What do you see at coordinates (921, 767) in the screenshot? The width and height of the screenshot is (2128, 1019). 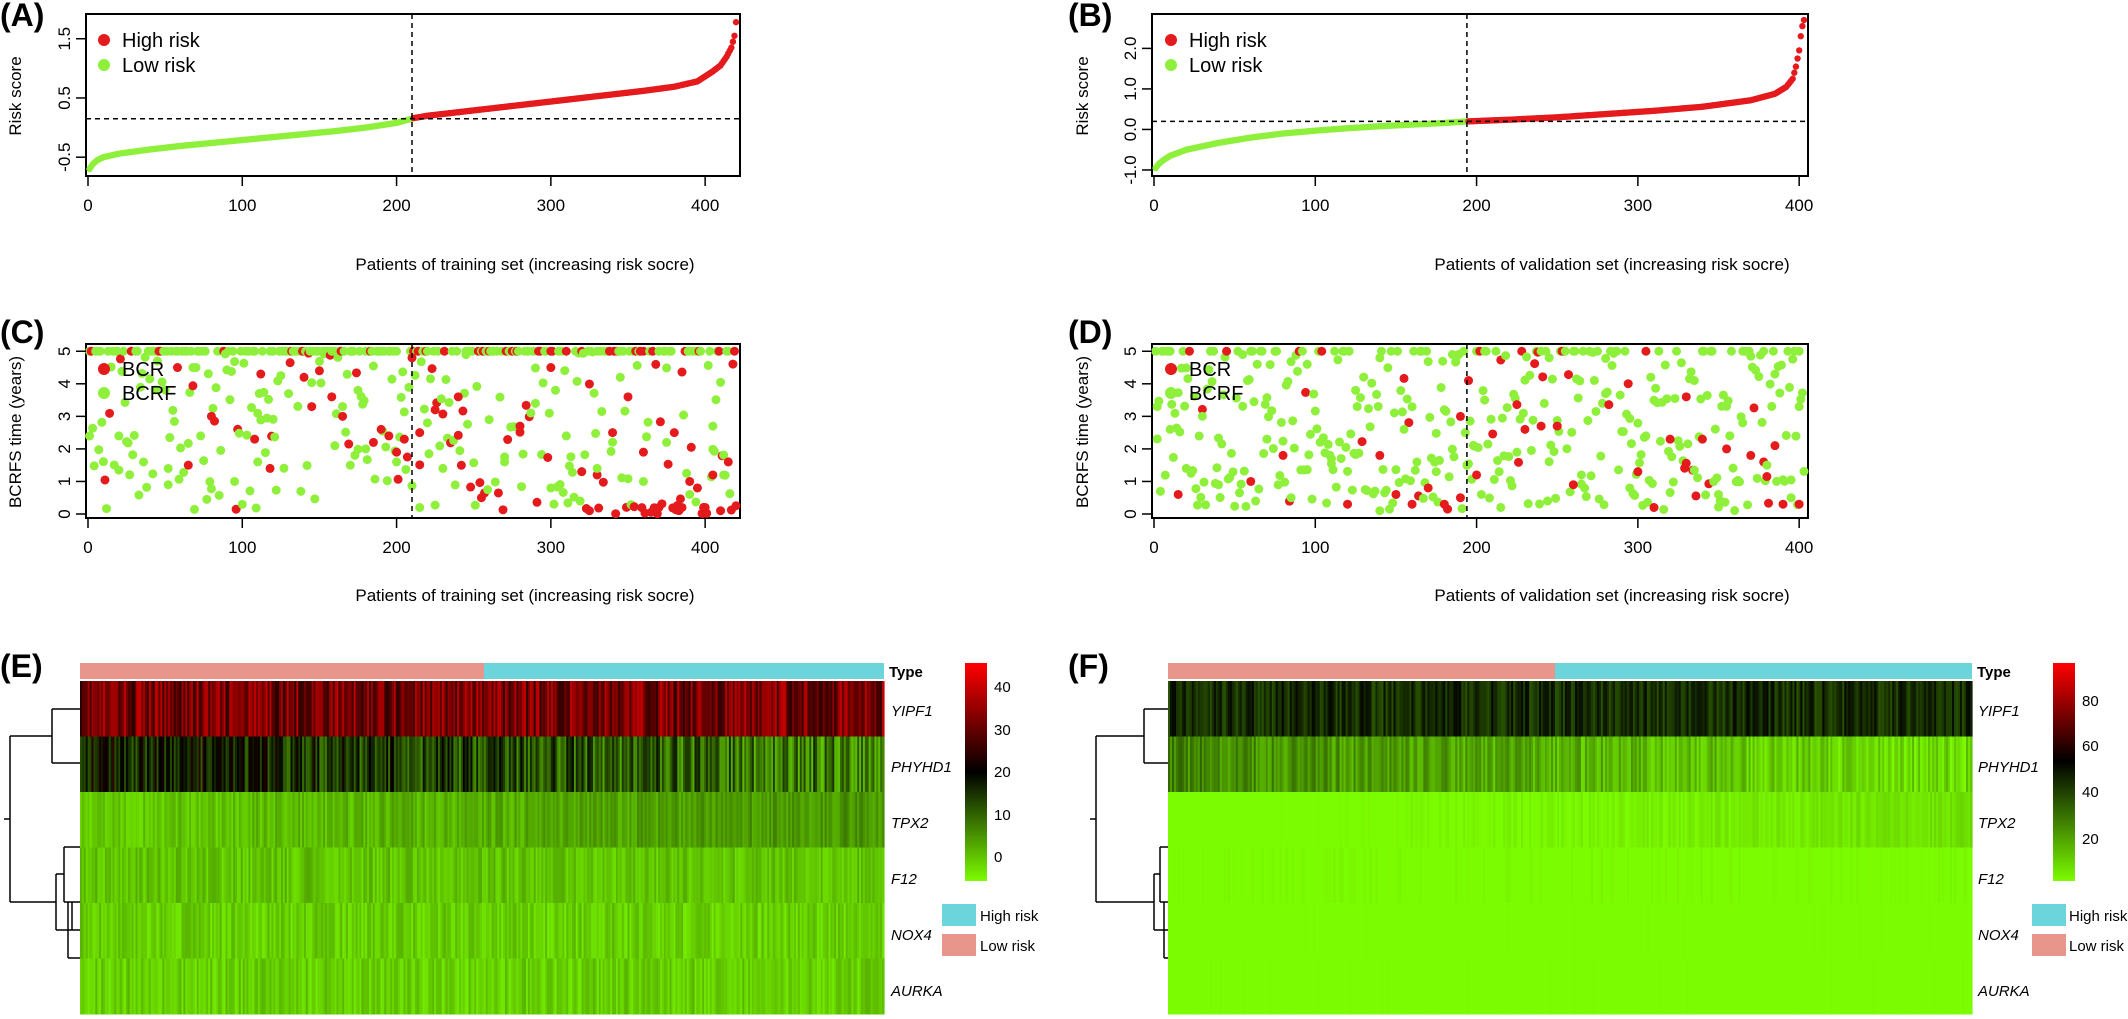 I see `gene-label: PHYHD1` at bounding box center [921, 767].